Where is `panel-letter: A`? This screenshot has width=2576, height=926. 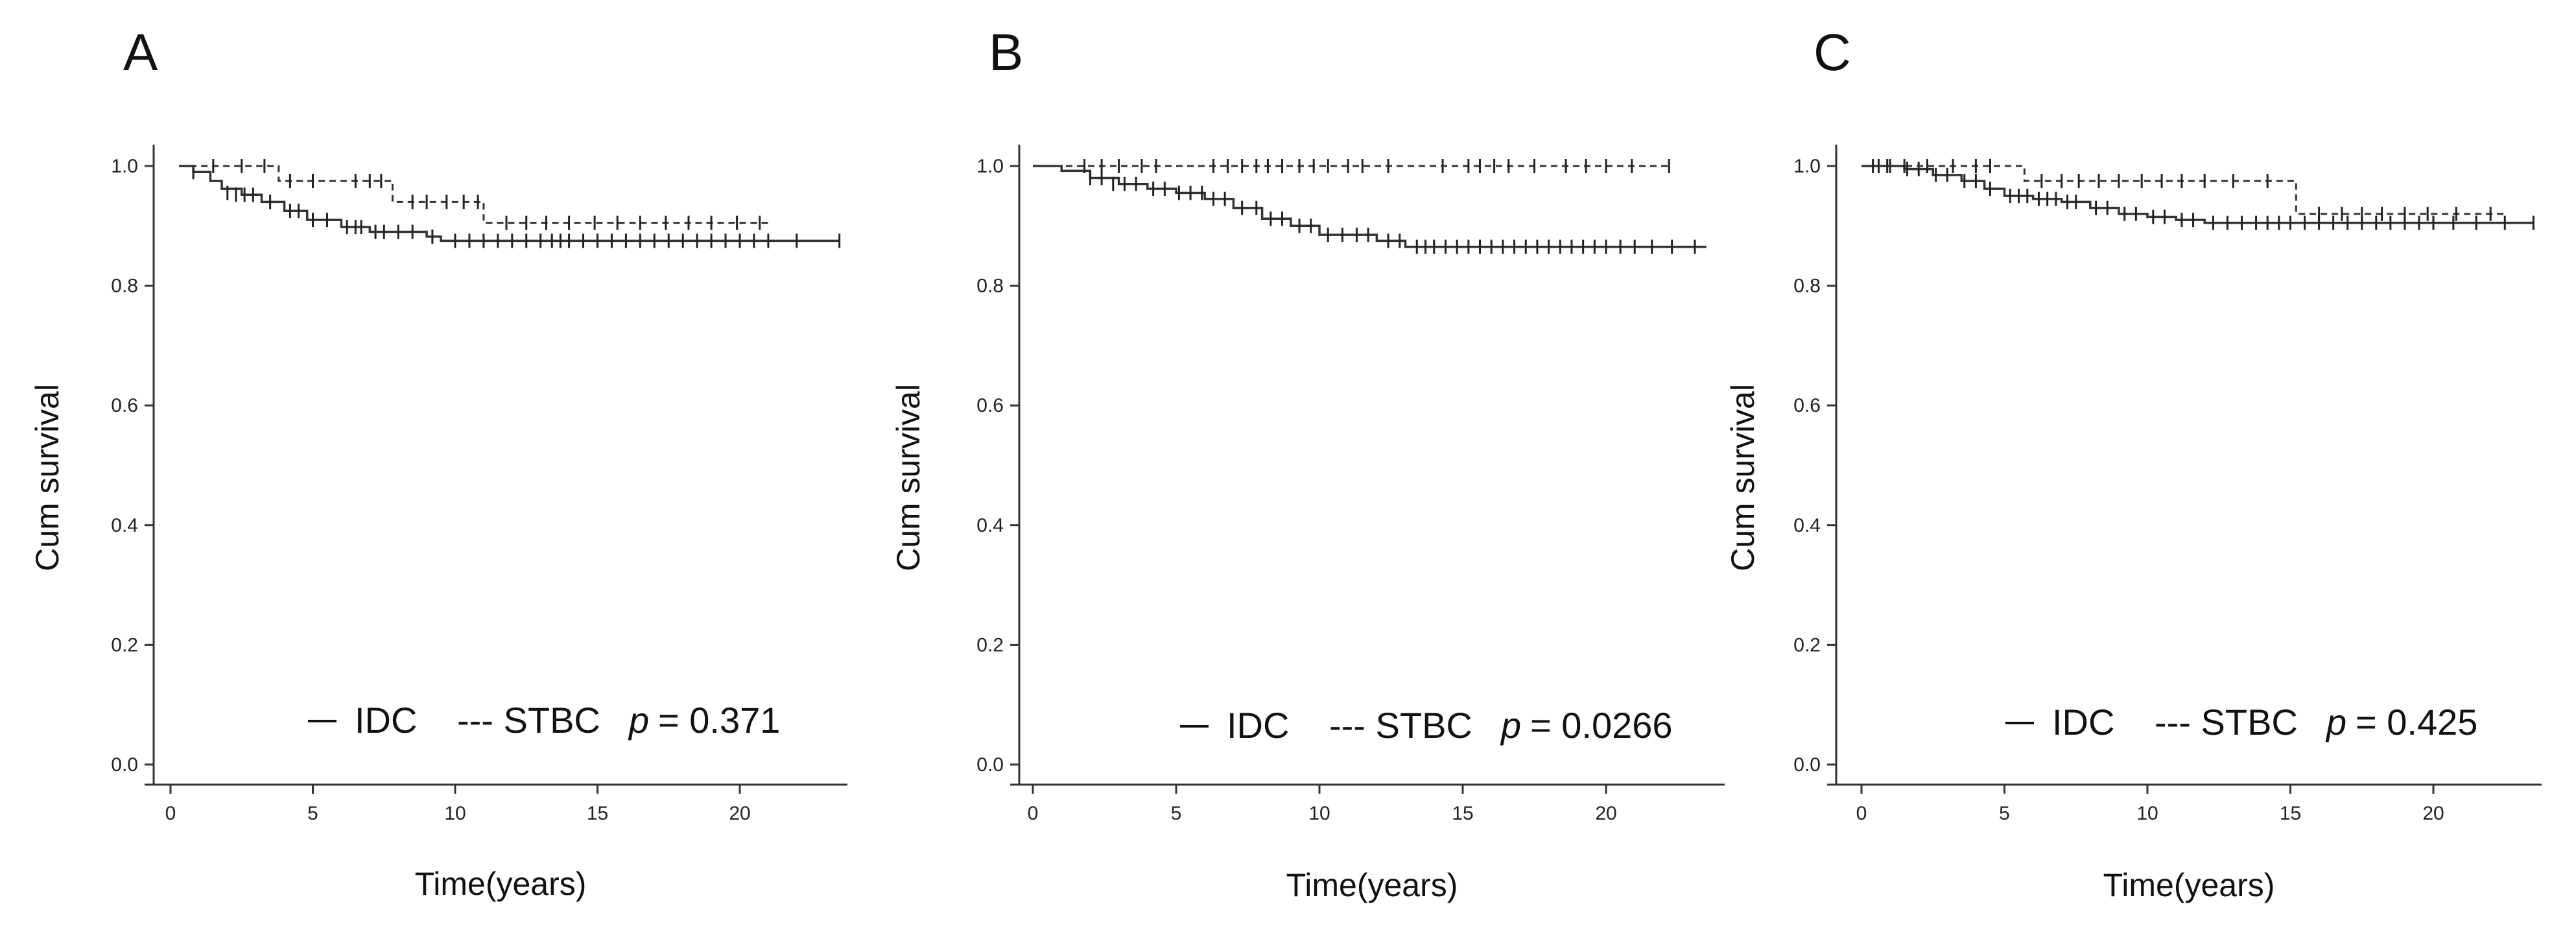 panel-letter: A is located at coordinates (141, 52).